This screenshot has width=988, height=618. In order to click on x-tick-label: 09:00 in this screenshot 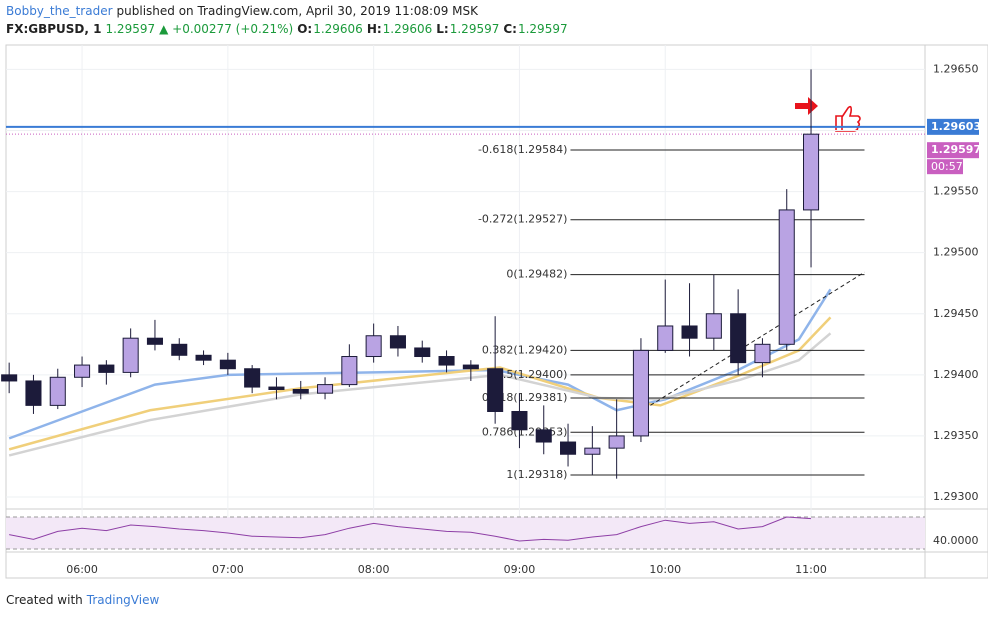, I will do `click(520, 569)`.